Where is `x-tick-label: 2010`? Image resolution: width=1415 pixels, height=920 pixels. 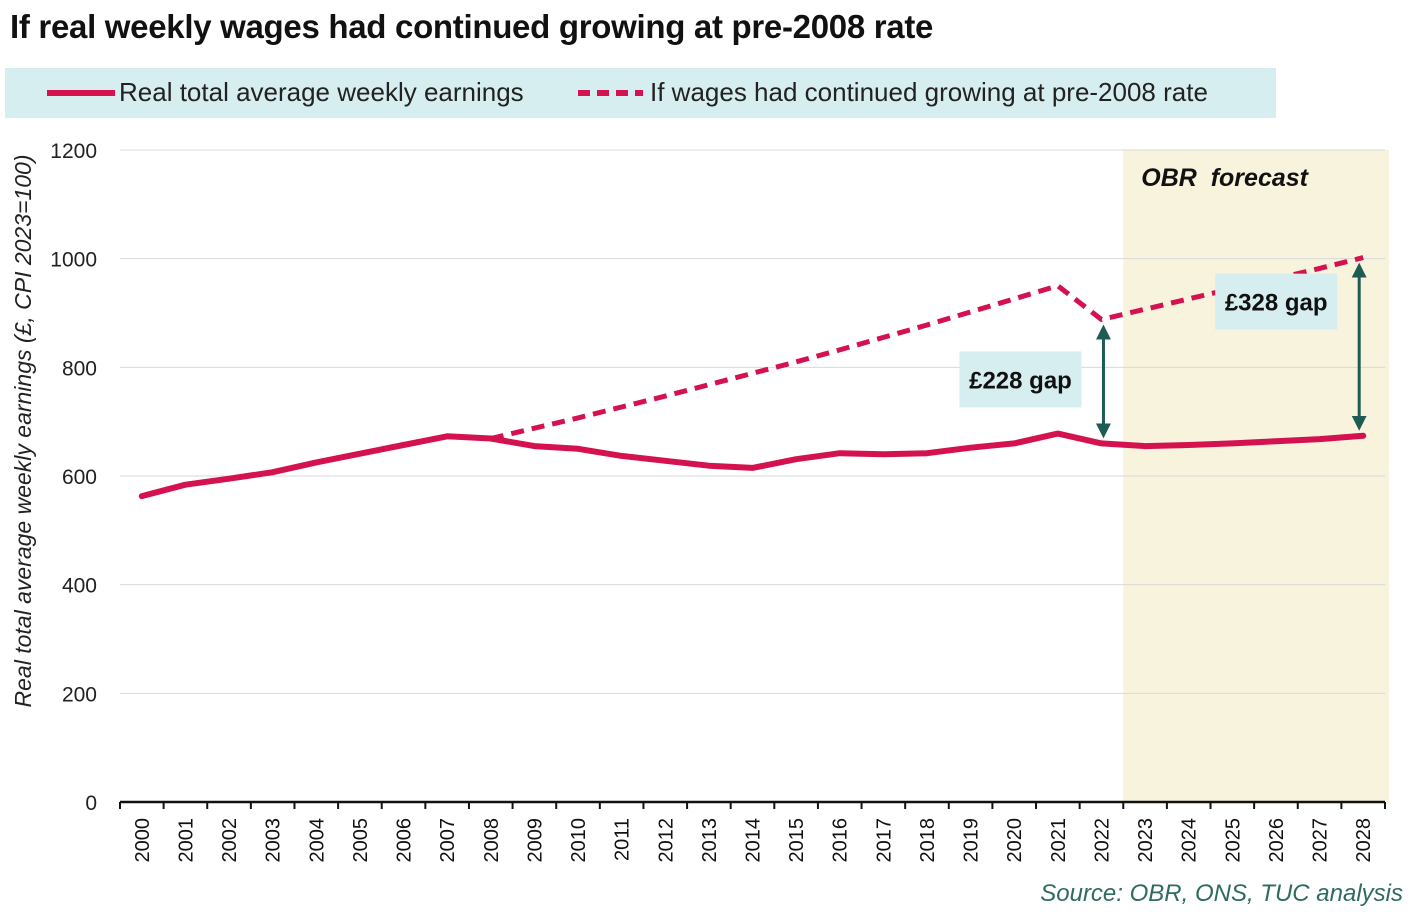
x-tick-label: 2010 is located at coordinates (579, 840).